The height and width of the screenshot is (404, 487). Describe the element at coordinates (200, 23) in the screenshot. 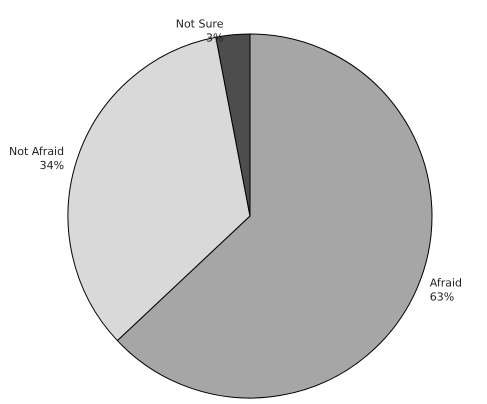

I see `slice-label: Not Sure` at that location.